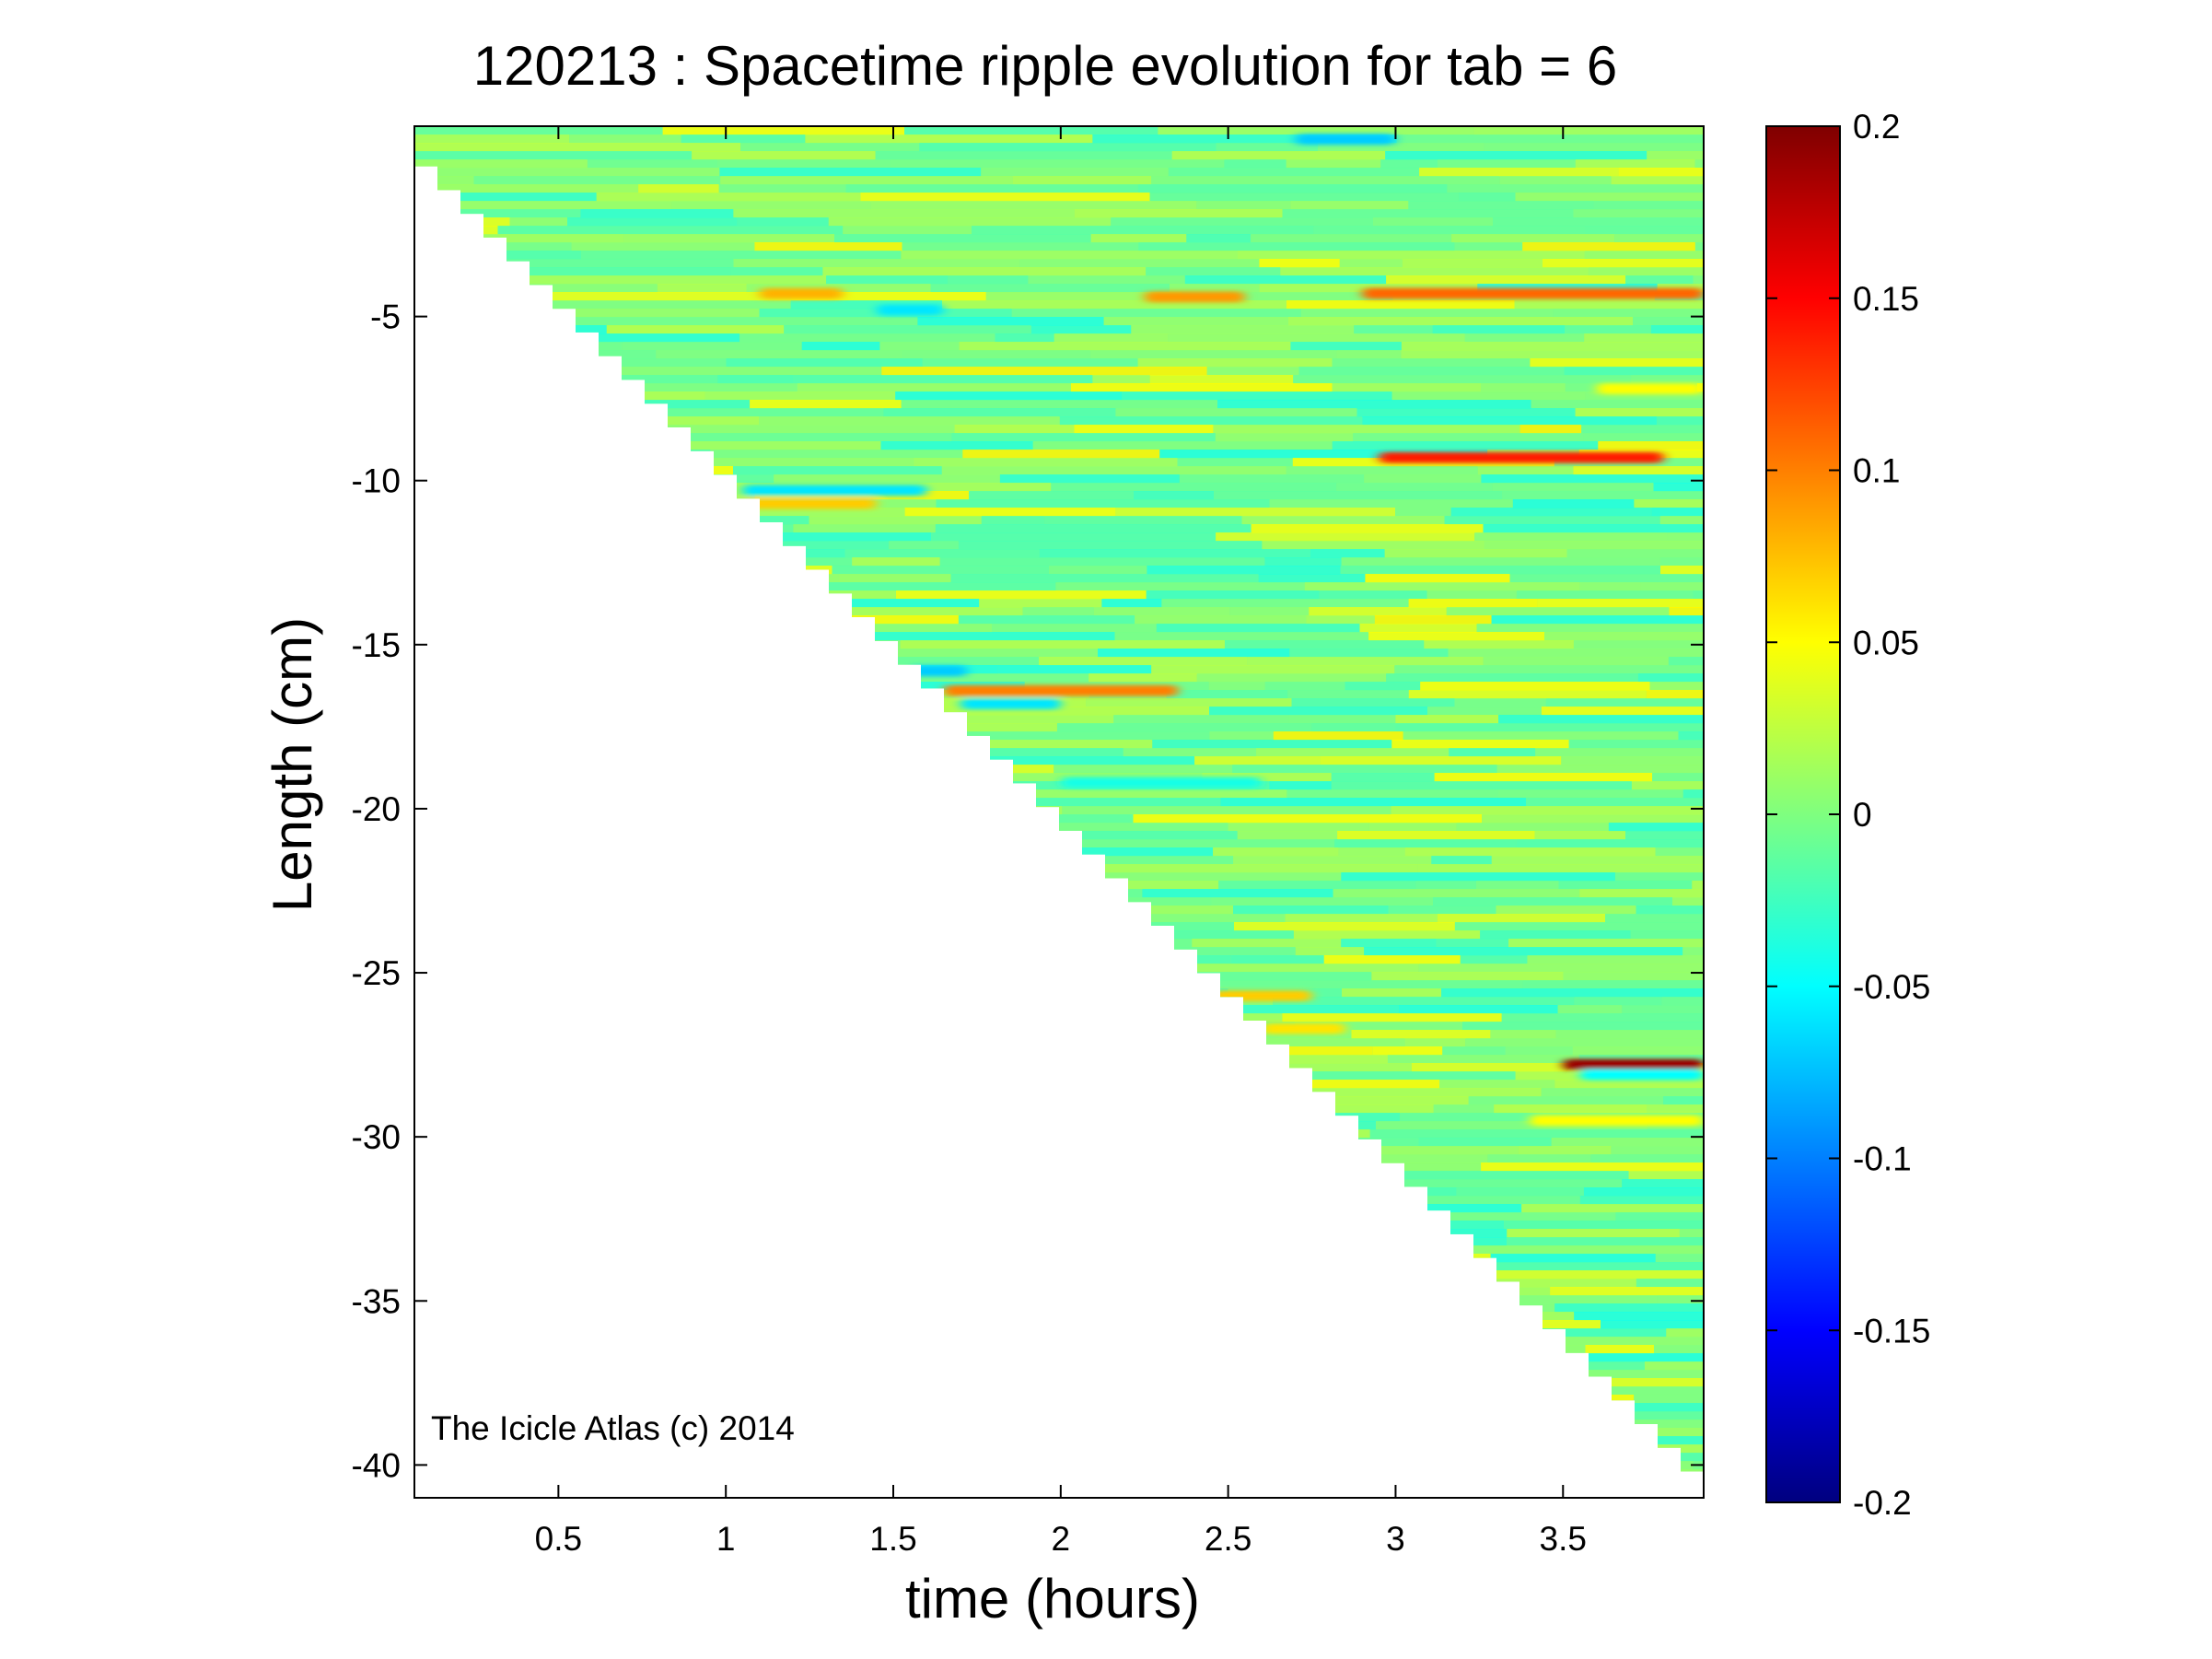 This screenshot has width=2212, height=1659. Describe the element at coordinates (292, 764) in the screenshot. I see `y-axis-label: Length (cm)` at that location.